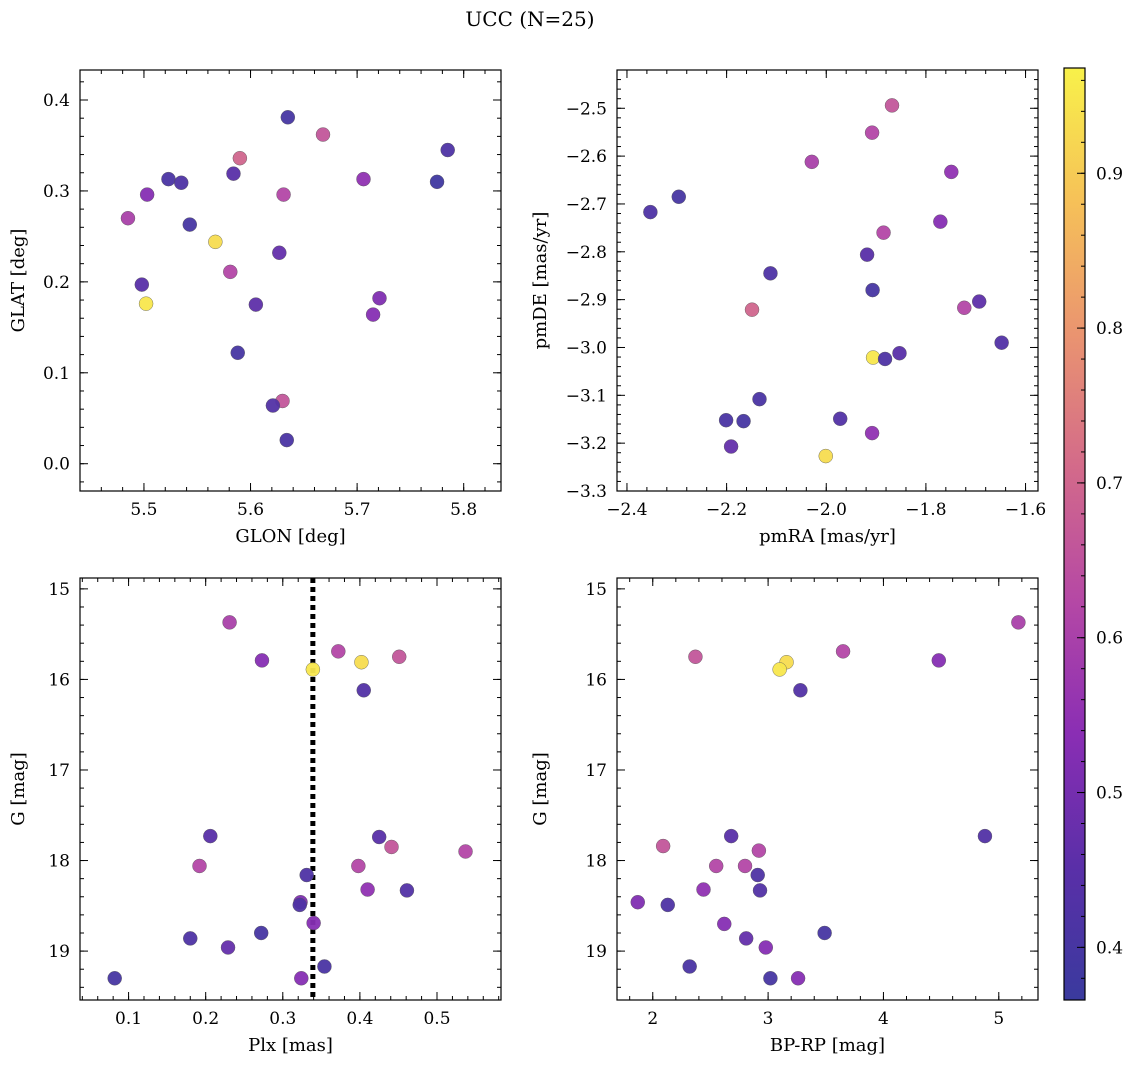 The image size is (1136, 1068). Describe the element at coordinates (586, 492) in the screenshot. I see `y-tick-label: −3.3` at that location.